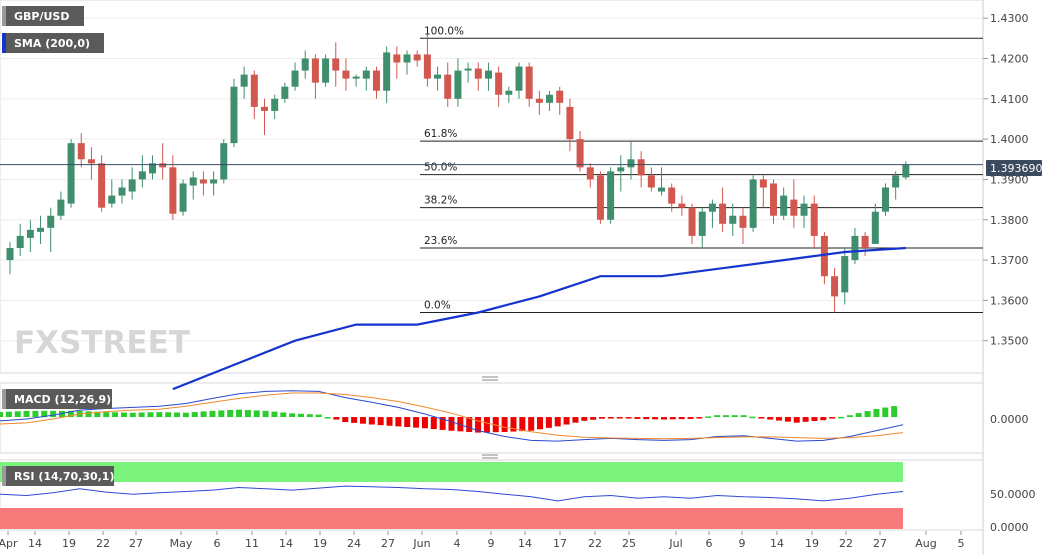  I want to click on y-tick-label: 1.3600, so click(1009, 300).